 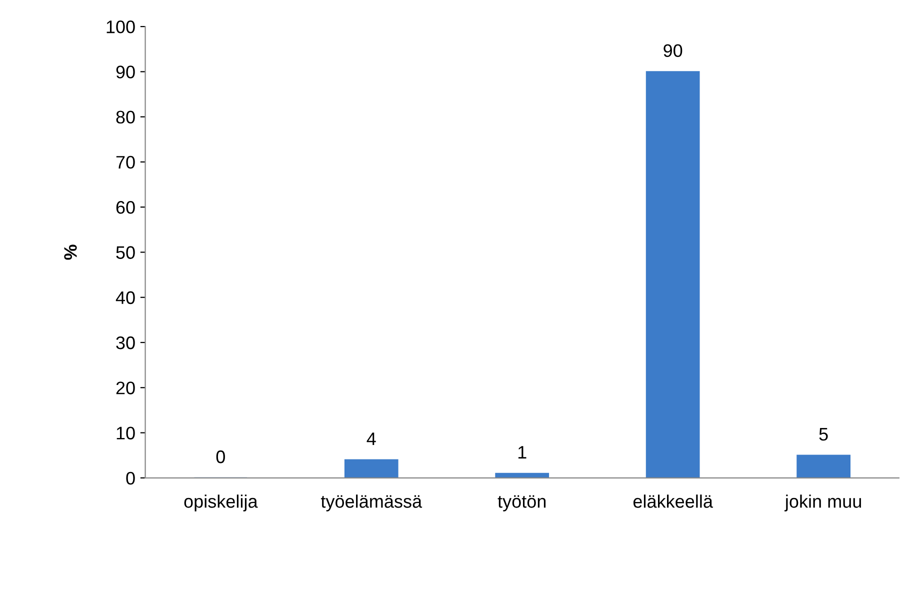 What do you see at coordinates (120, 27) in the screenshot?
I see `y-tick-label: 100` at bounding box center [120, 27].